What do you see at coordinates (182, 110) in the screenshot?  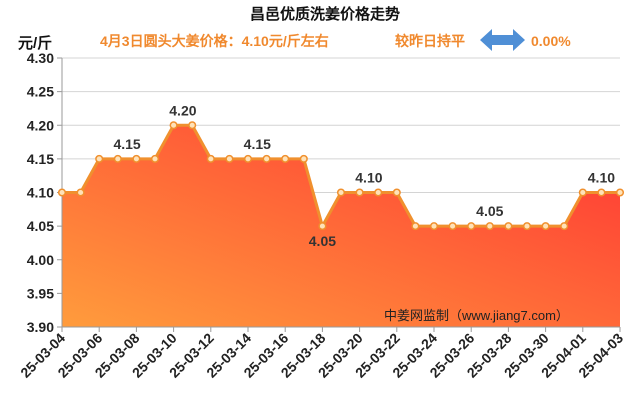 I see `data-label: 4.20` at bounding box center [182, 110].